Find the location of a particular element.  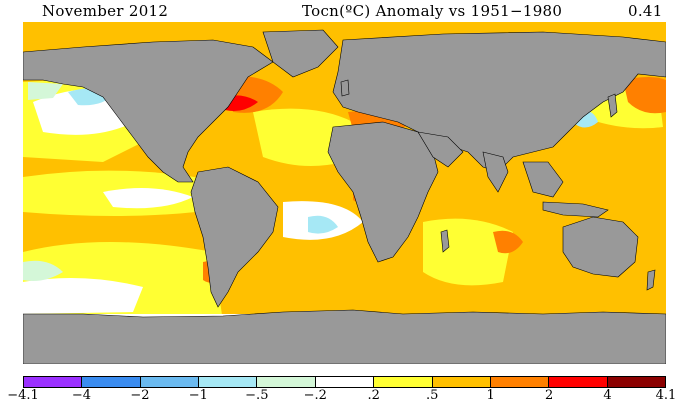

land-greenland is located at coordinates (300, 53).